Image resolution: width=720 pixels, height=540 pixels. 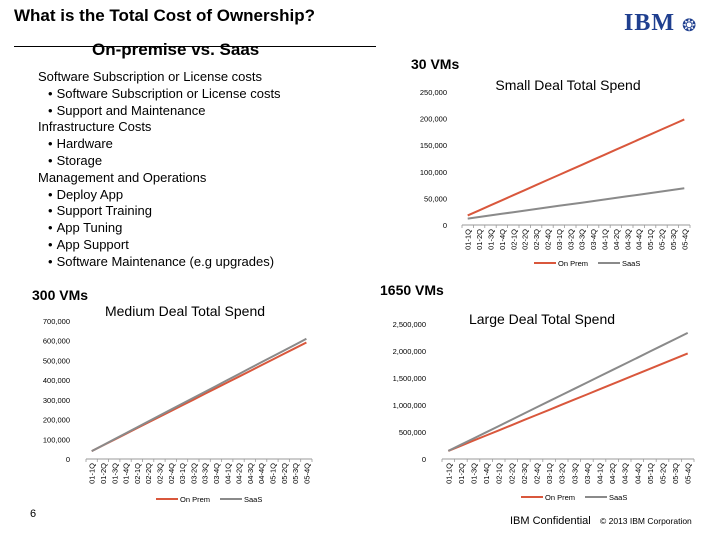 What do you see at coordinates (159, 262) in the screenshot?
I see `cost-item: Software Maintenance (e.g upgrades)` at bounding box center [159, 262].